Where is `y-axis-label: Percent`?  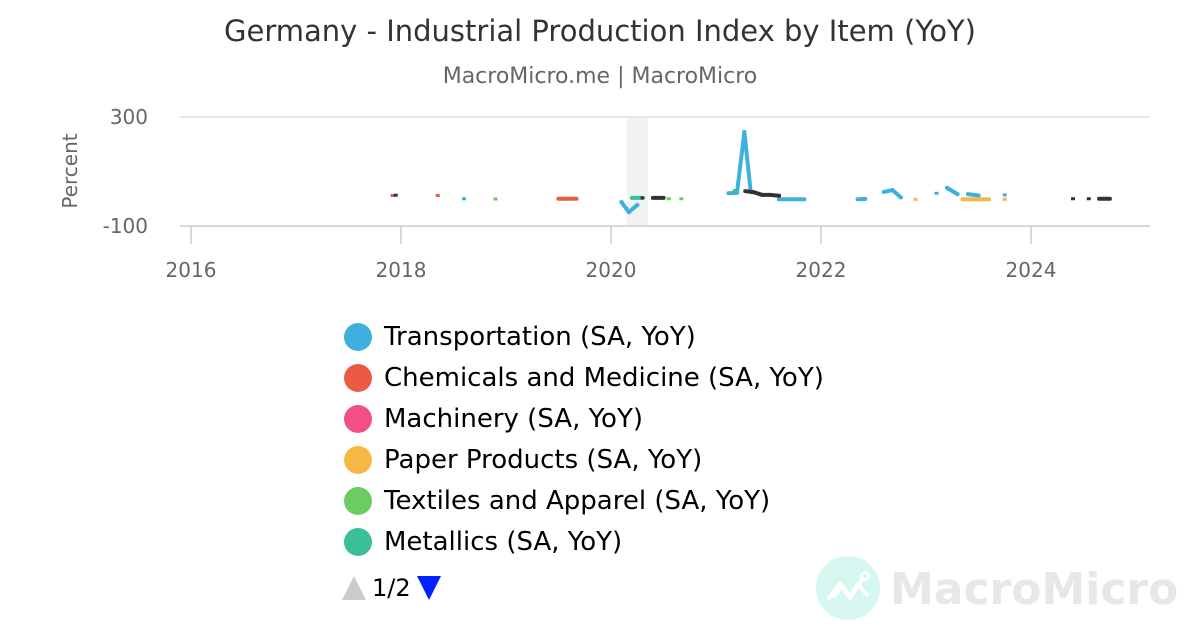
y-axis-label: Percent is located at coordinates (70, 170).